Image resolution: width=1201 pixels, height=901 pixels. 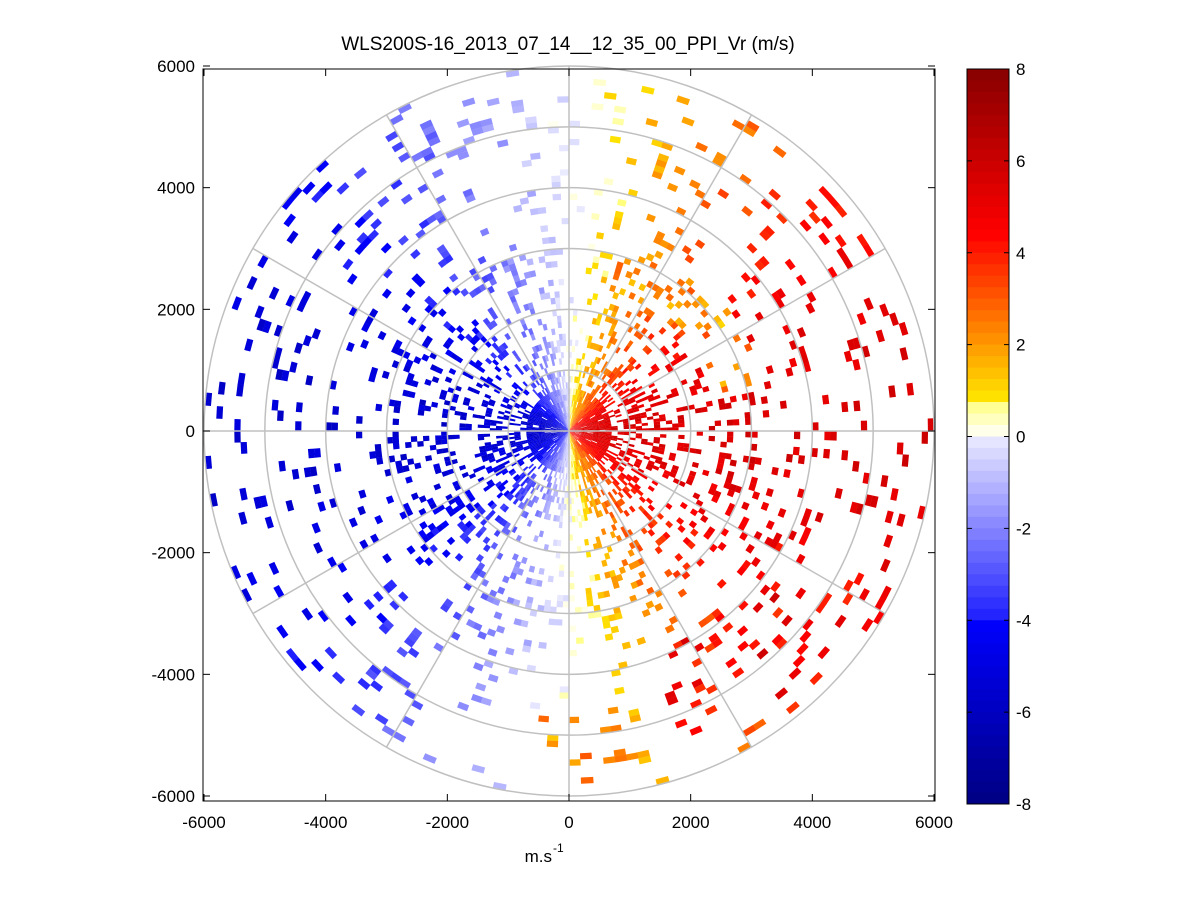 I want to click on colorbar-tick-label: -2, so click(x=1023, y=528).